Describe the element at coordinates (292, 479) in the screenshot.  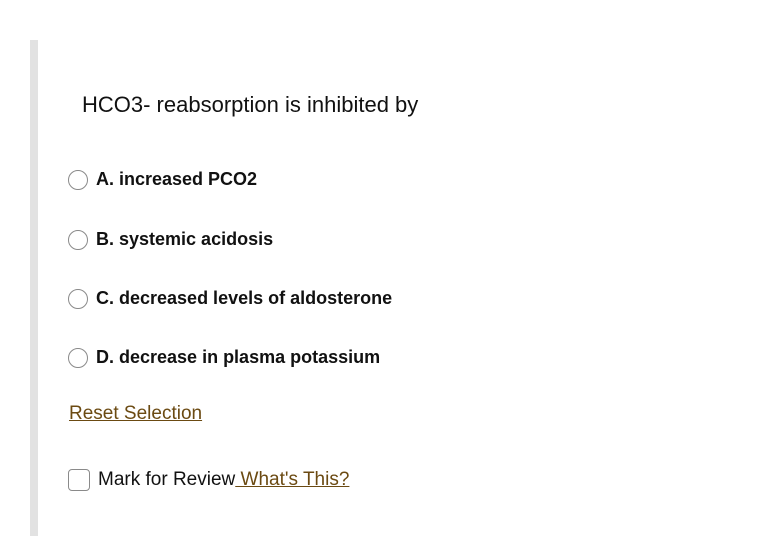
I see `whats-this-link: What's This?` at that location.